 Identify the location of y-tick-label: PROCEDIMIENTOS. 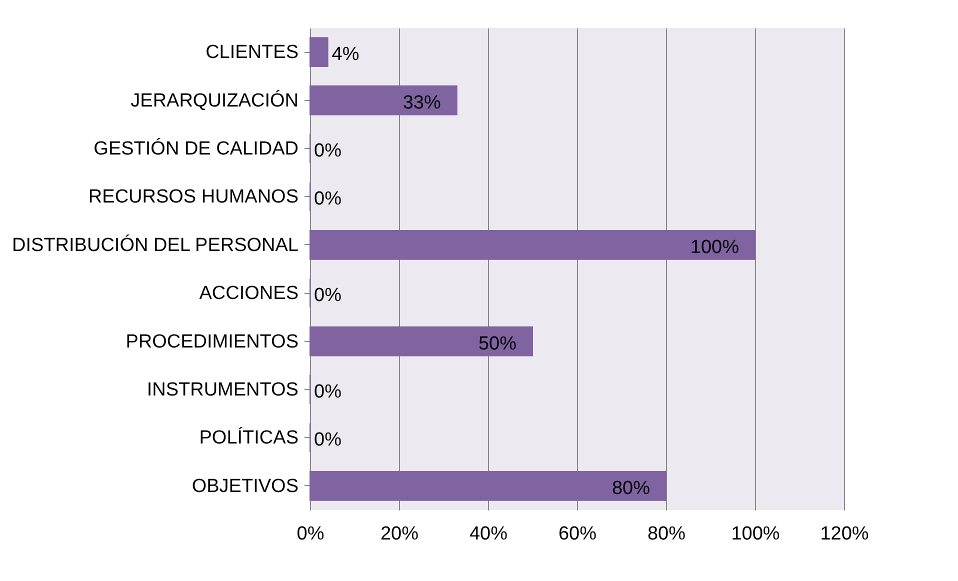
(212, 341).